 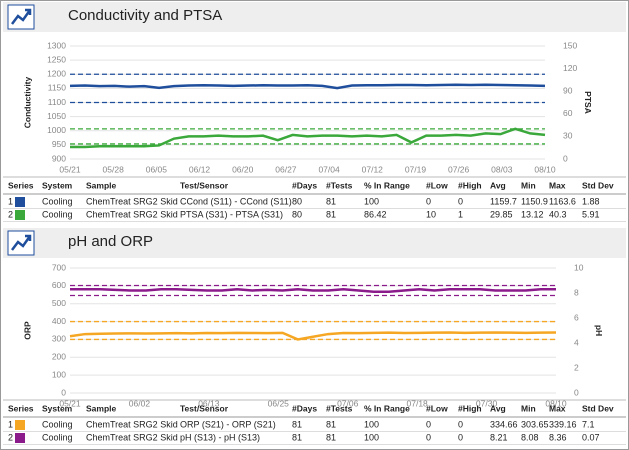 What do you see at coordinates (416, 169) in the screenshot?
I see `x-tick-label: 07/19` at bounding box center [416, 169].